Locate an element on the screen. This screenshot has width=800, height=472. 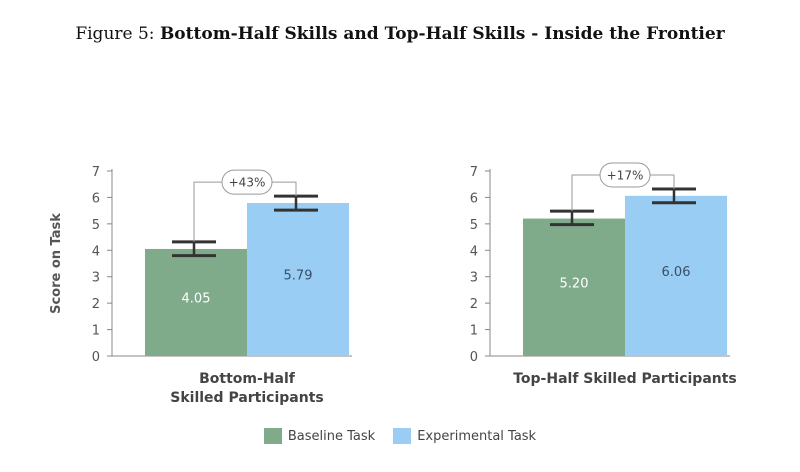
legend-swatch-baseline is located at coordinates (272, 436).